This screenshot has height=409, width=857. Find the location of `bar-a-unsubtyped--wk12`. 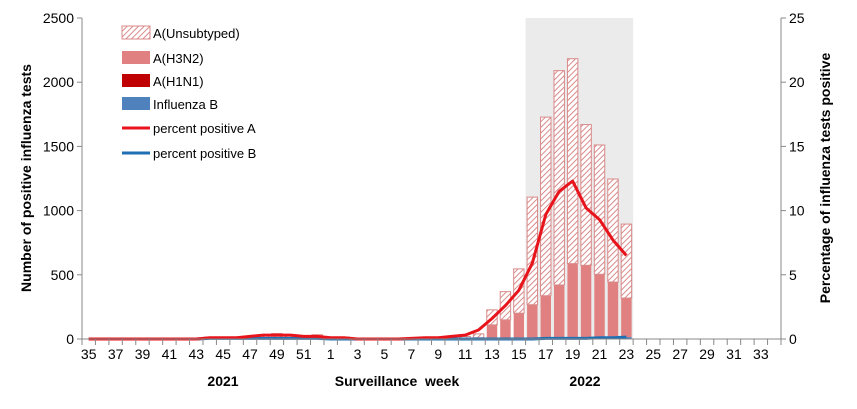

bar-a-unsubtyped--wk12 is located at coordinates (478, 336).